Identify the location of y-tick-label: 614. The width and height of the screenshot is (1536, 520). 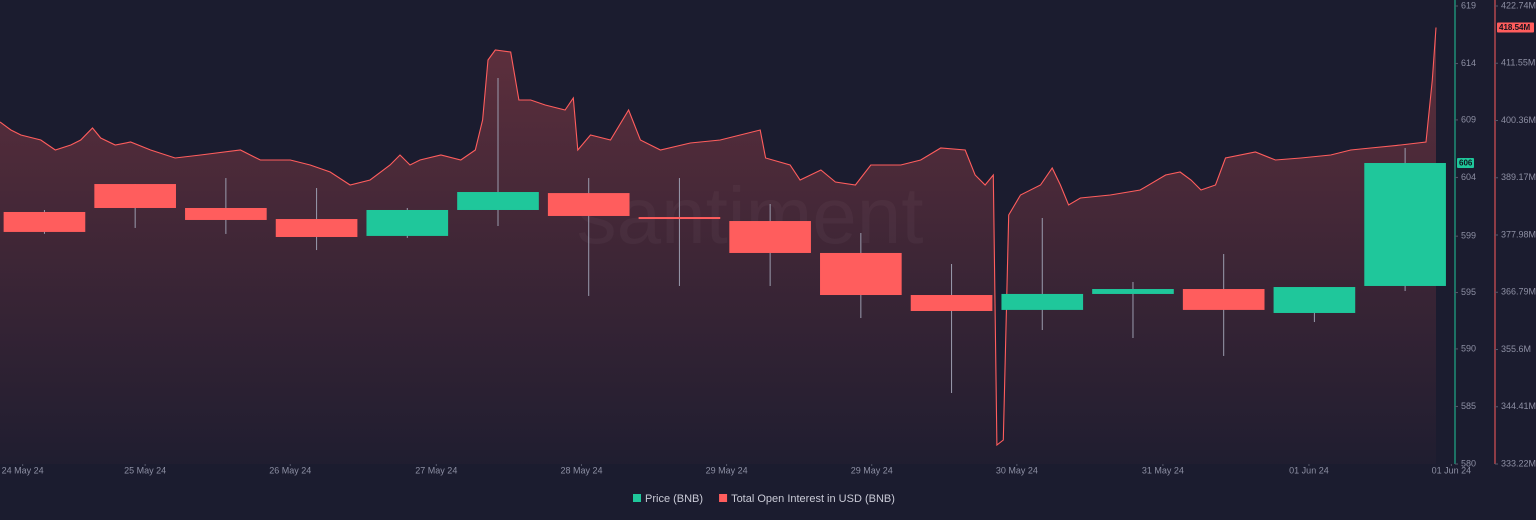
(1468, 63).